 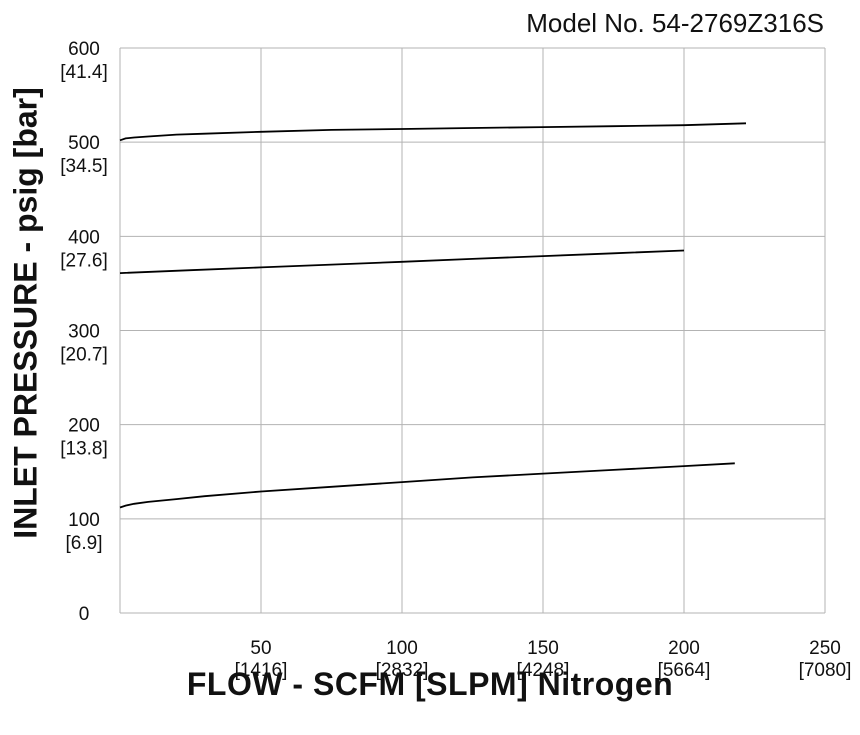 What do you see at coordinates (684, 670) in the screenshot?
I see `x-tick-sublabel: [5664]` at bounding box center [684, 670].